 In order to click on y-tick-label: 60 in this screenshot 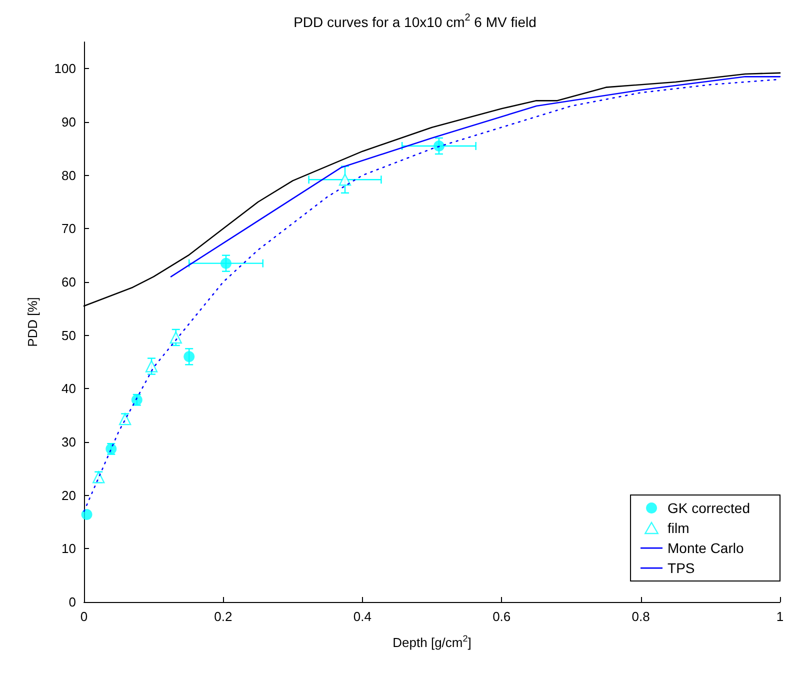, I will do `click(69, 282)`.